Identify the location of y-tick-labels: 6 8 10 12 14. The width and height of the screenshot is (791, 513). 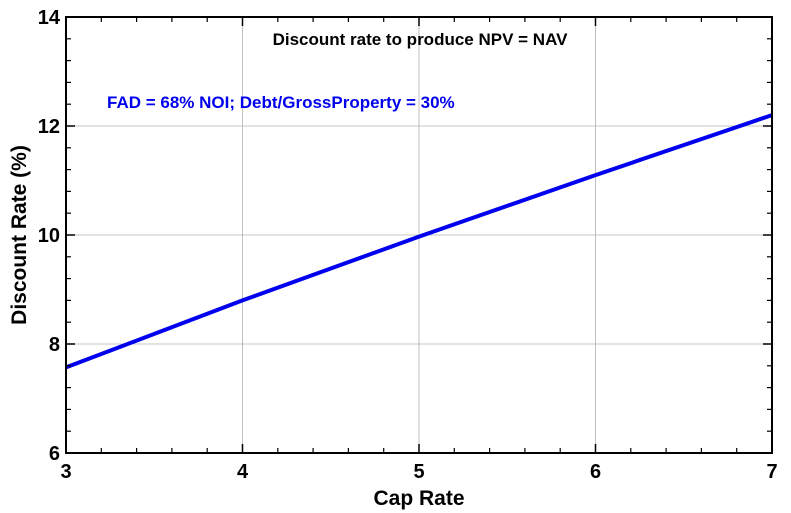
(49, 236).